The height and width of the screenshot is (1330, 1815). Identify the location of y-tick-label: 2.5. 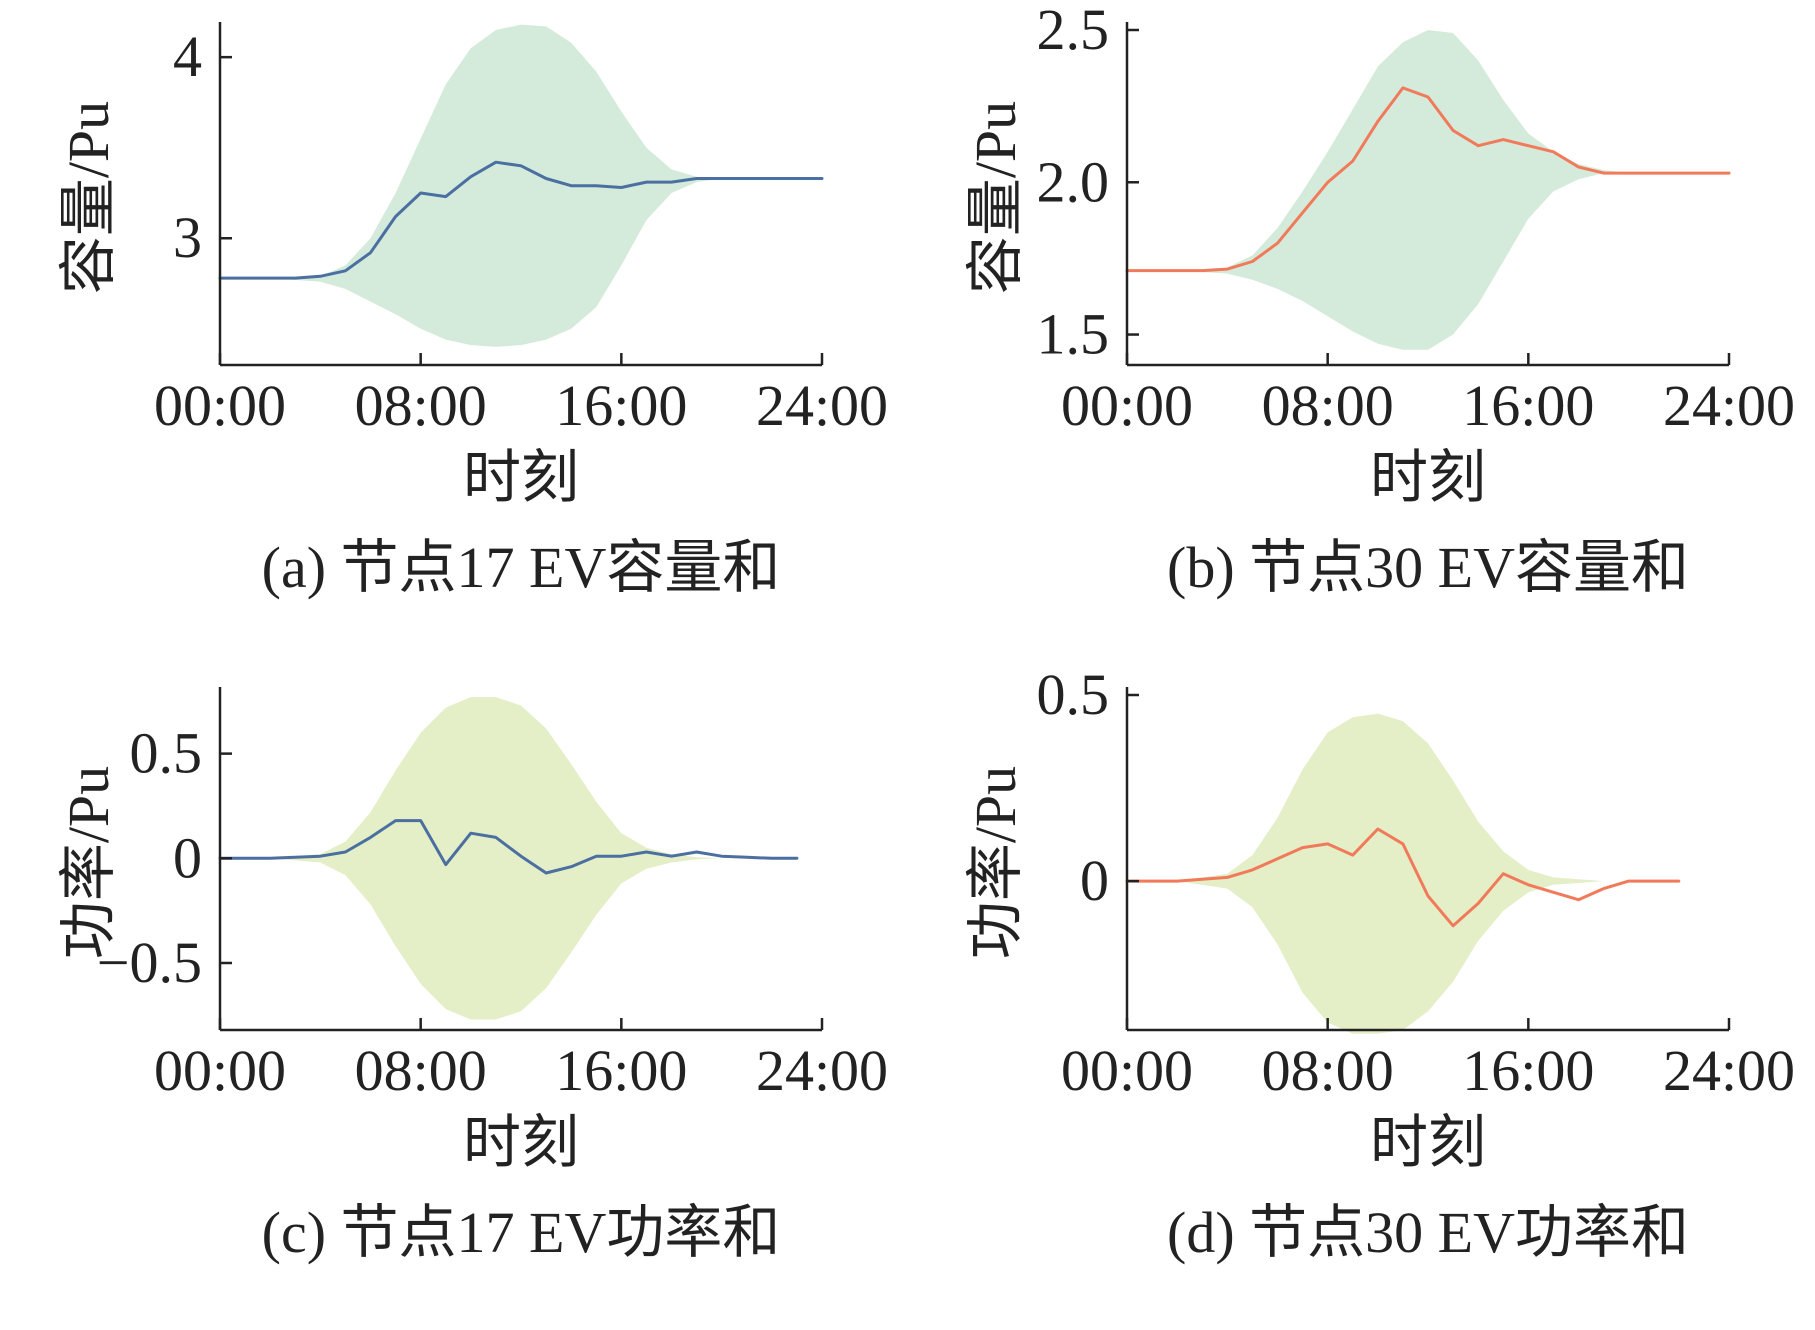
(1073, 31).